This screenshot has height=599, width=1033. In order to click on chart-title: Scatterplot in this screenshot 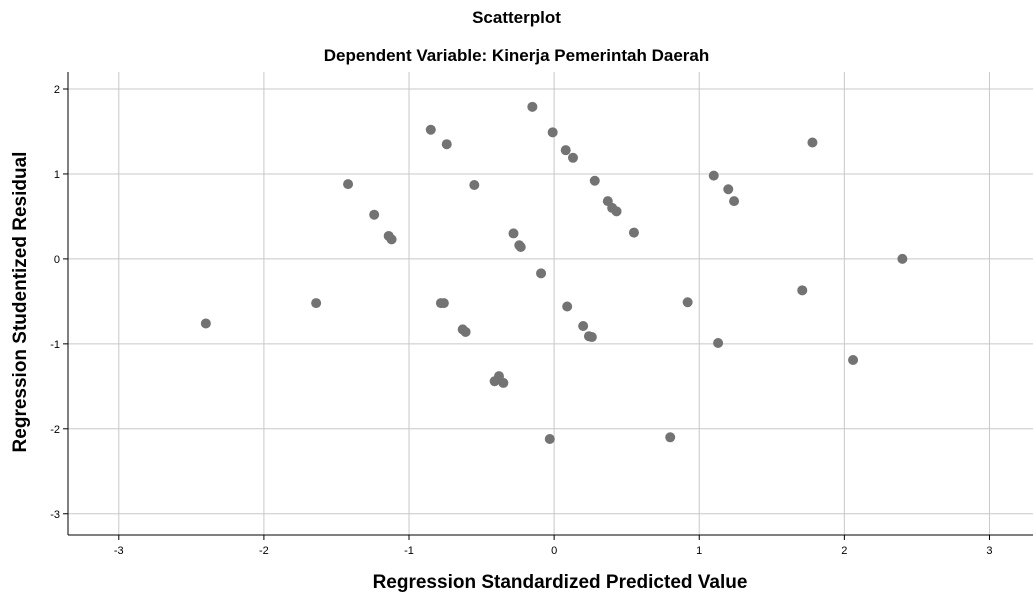, I will do `click(516, 17)`.